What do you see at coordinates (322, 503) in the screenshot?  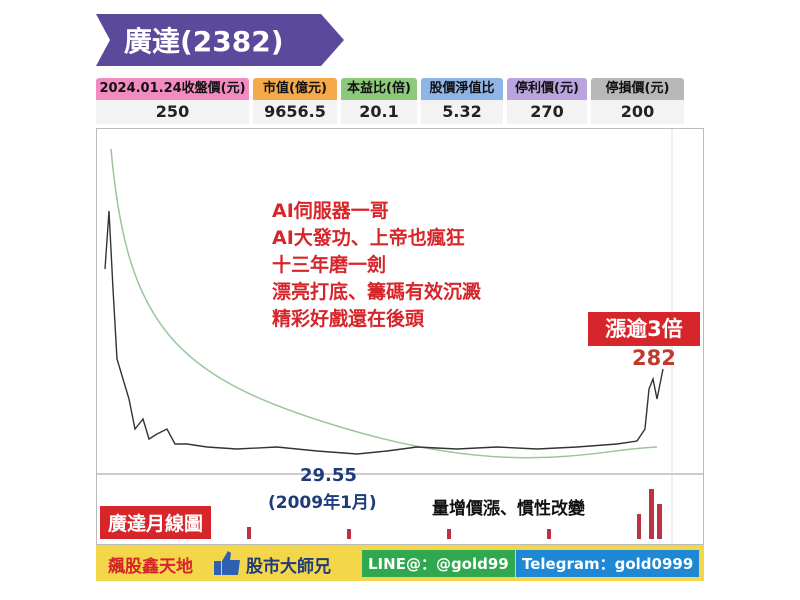 I see `low-date: (2009年1月)` at bounding box center [322, 503].